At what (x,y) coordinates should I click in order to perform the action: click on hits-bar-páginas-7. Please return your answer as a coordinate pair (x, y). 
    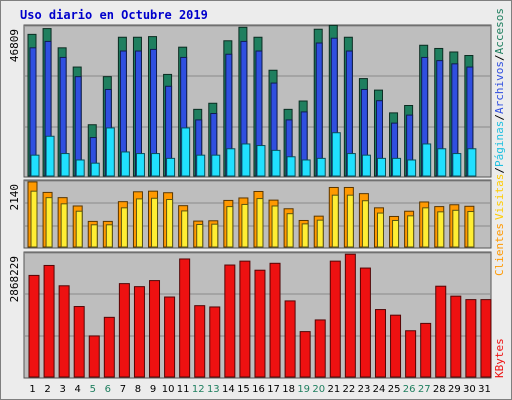
    Looking at the image, I should click on (125, 164).